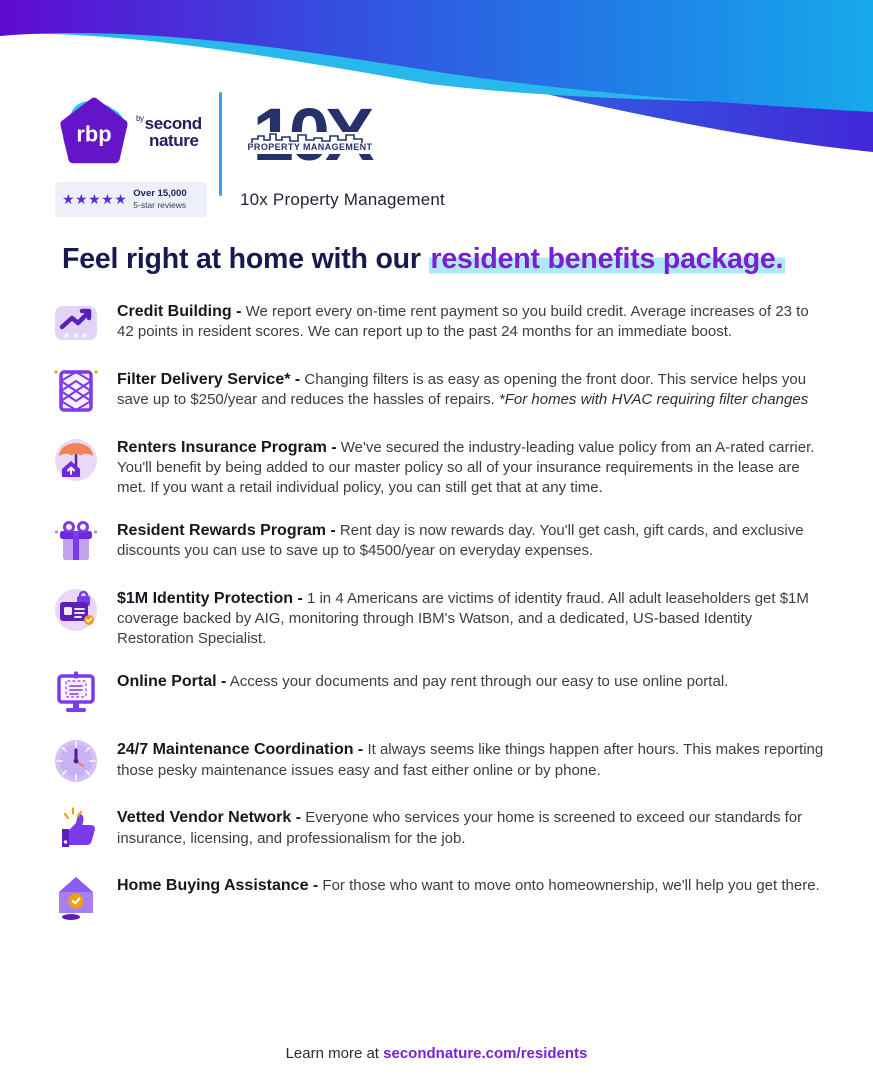 The width and height of the screenshot is (873, 1080). What do you see at coordinates (209, 818) in the screenshot?
I see `benefit-title: Vetted Vendor Network -` at bounding box center [209, 818].